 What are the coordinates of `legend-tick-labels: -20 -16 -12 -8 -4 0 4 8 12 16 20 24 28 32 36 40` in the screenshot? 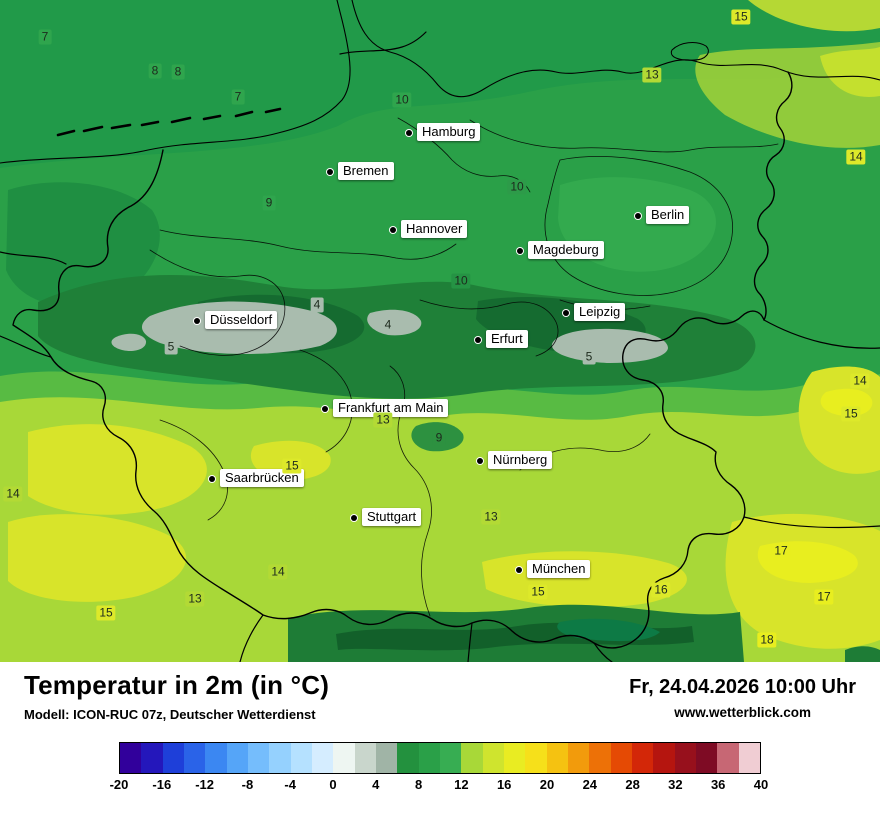 It's located at (439, 786).